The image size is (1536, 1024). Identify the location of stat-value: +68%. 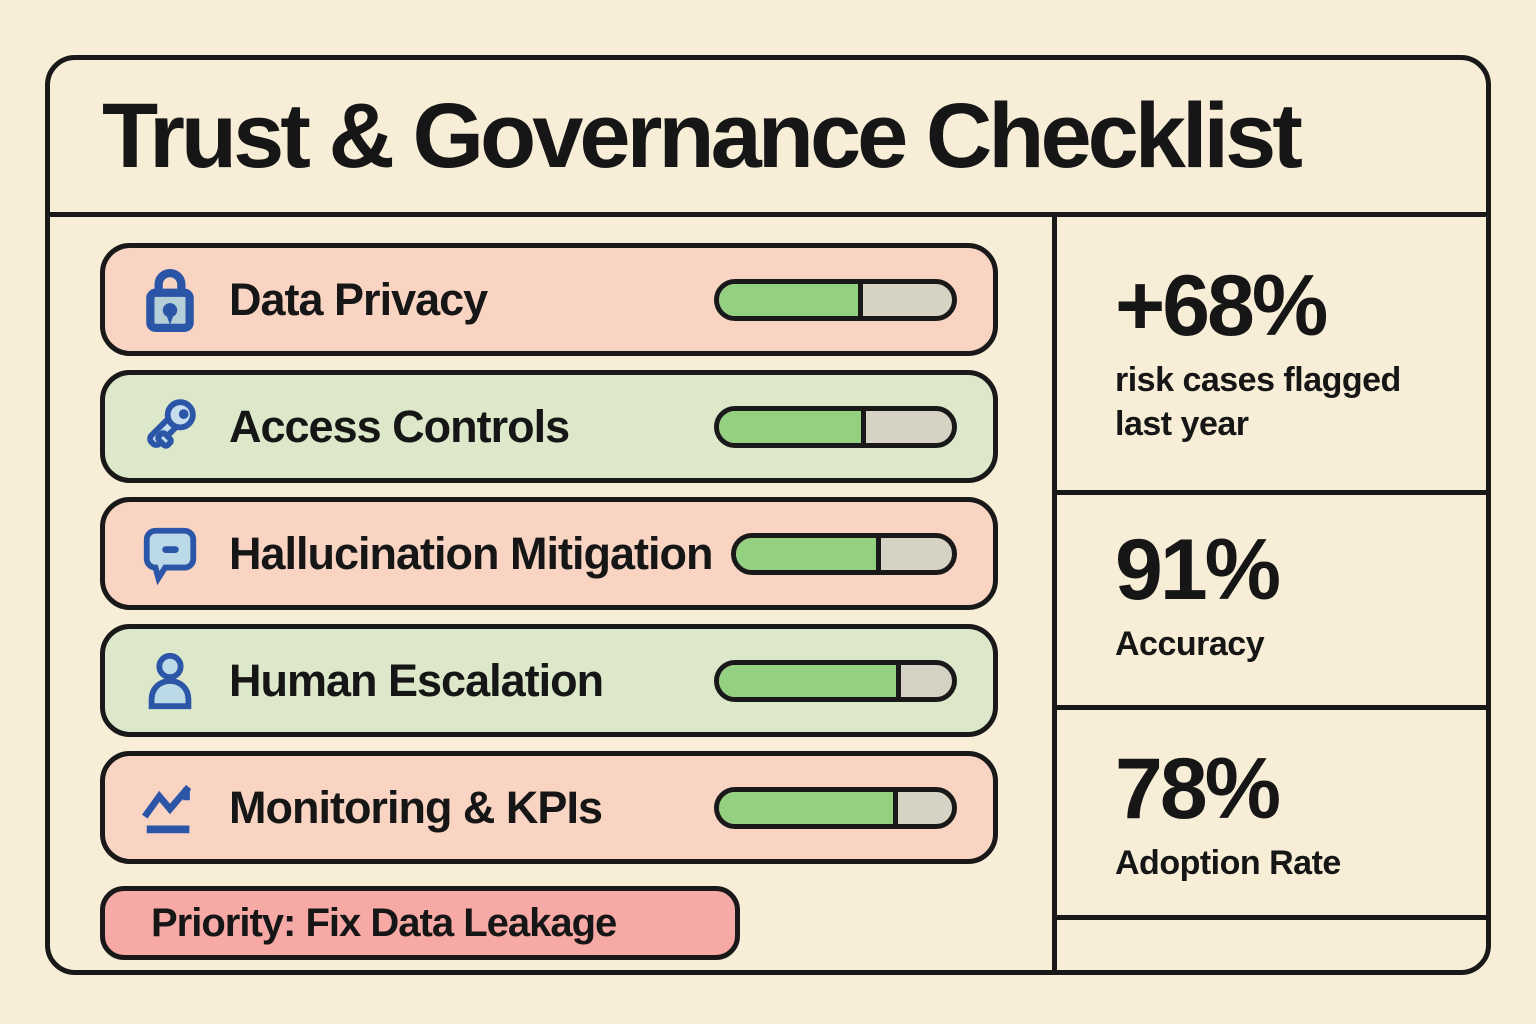
(1221, 306).